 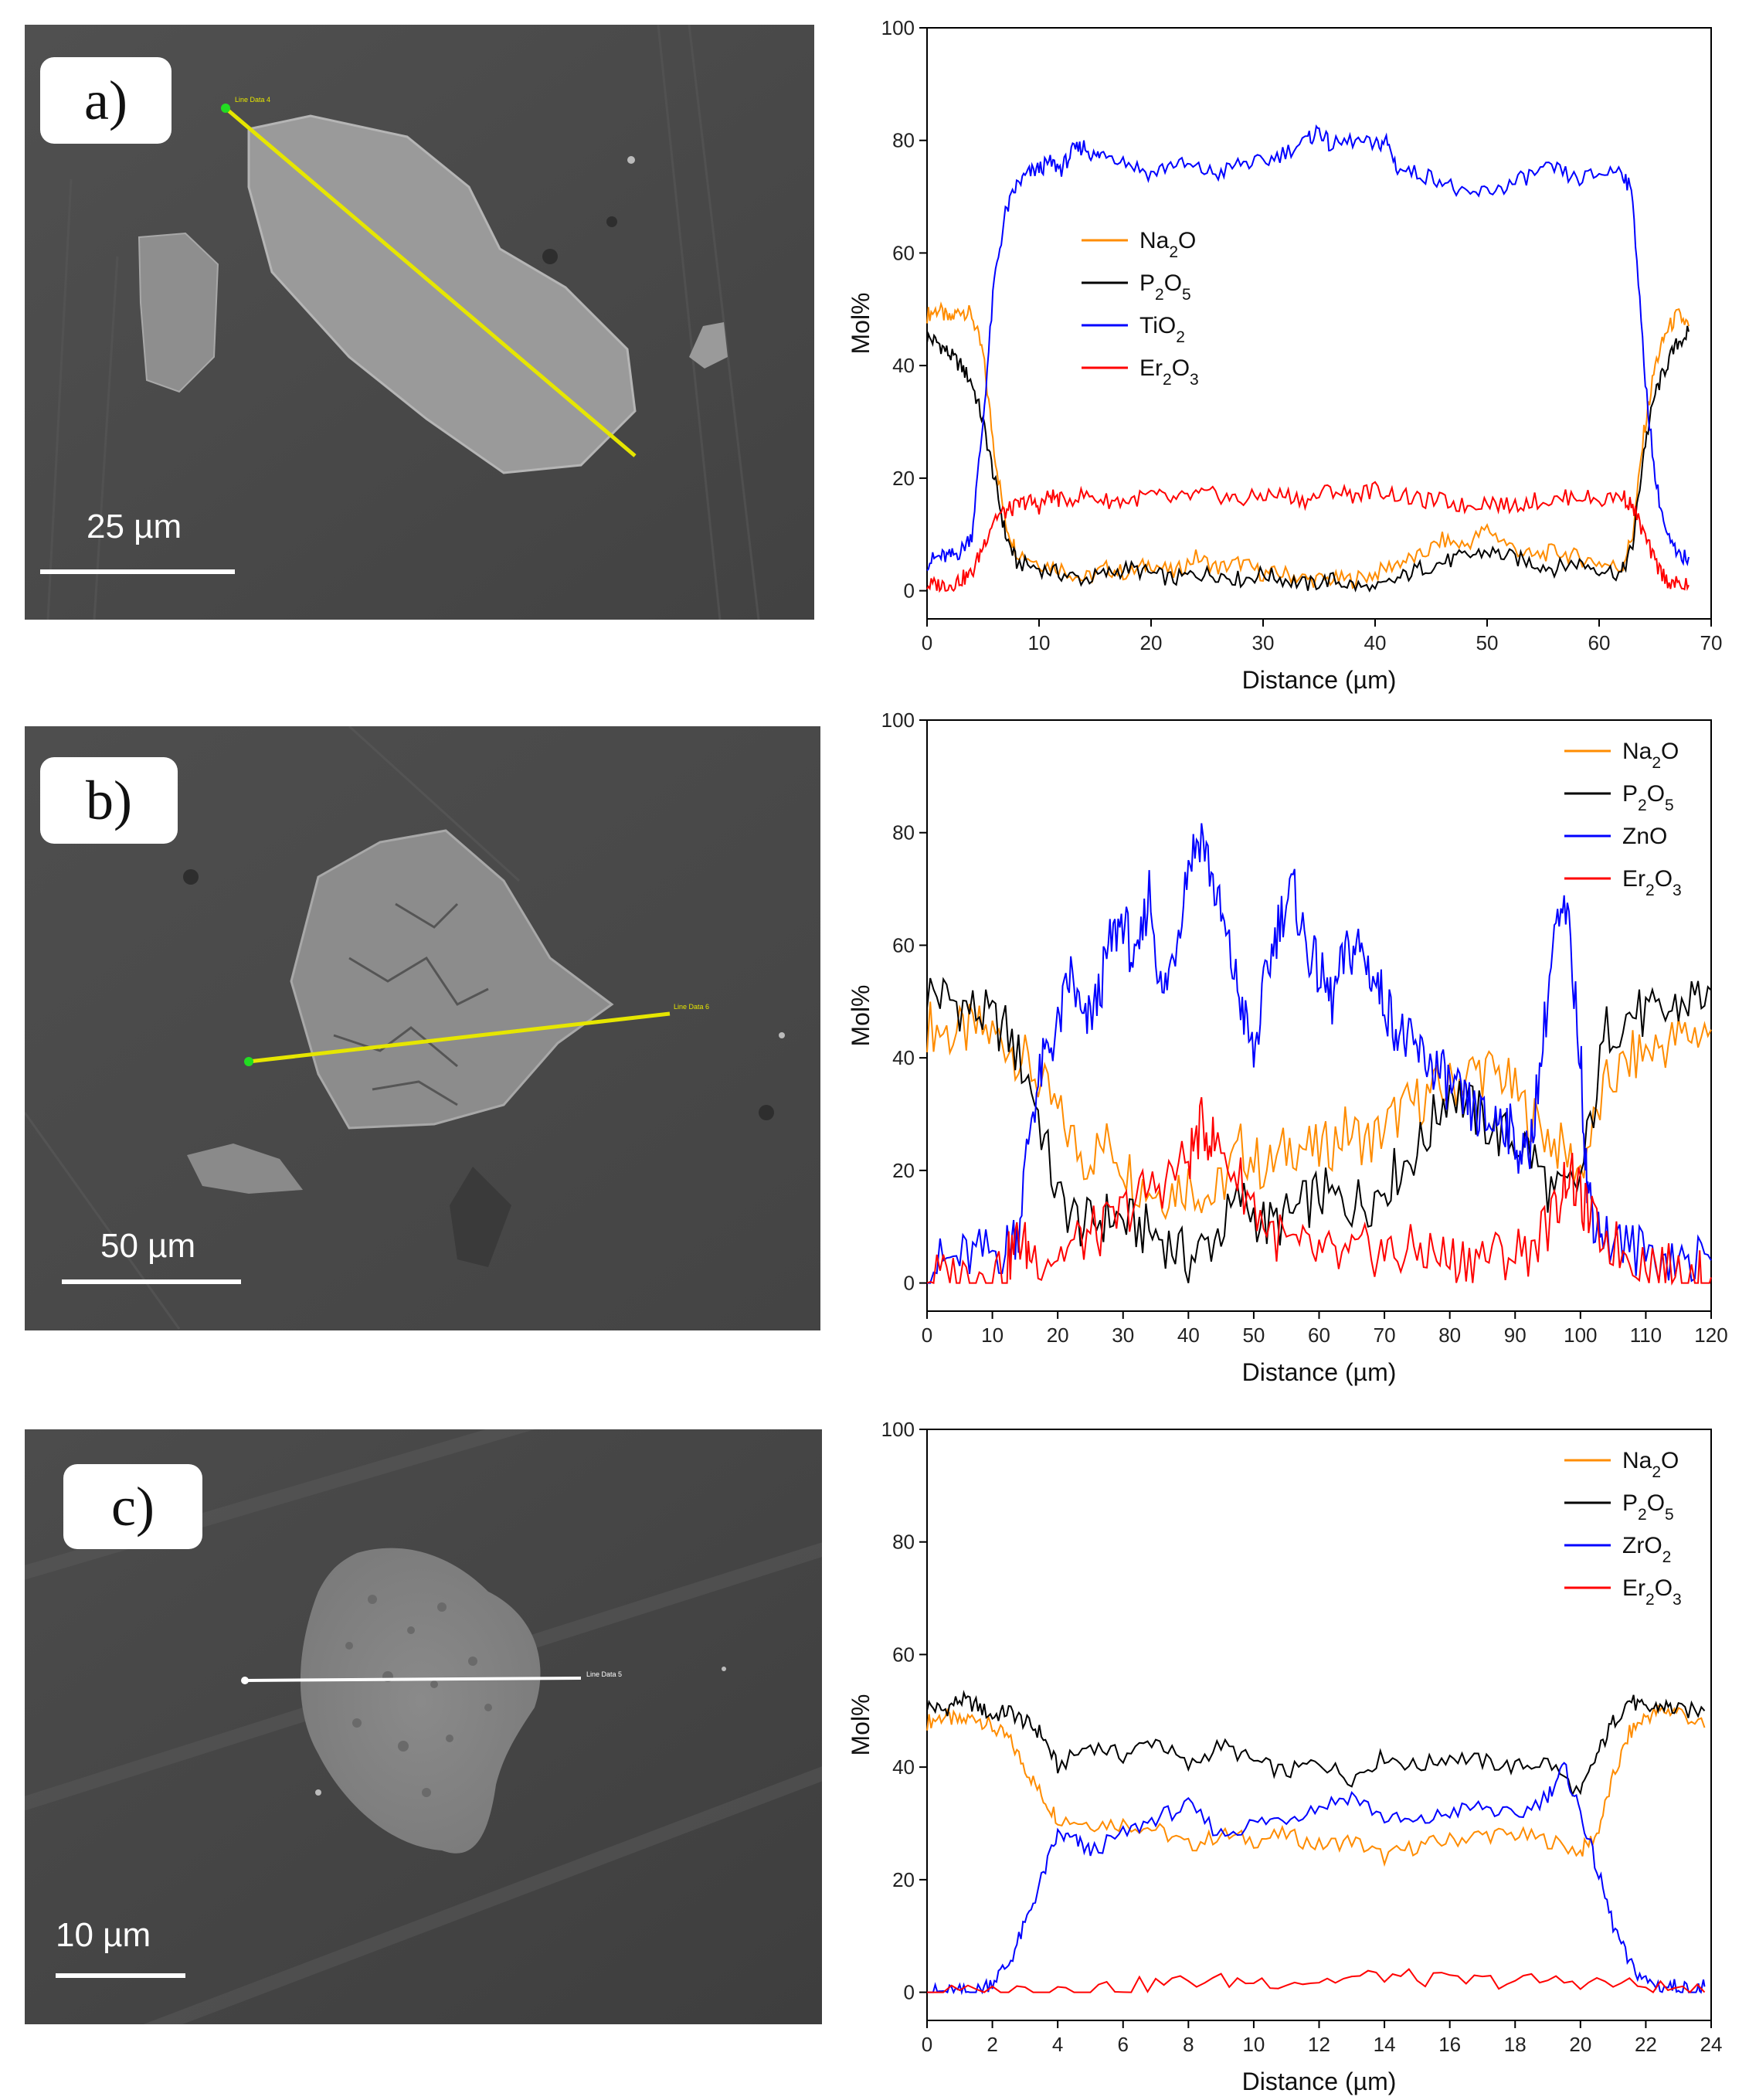 I want to click on sem-image-c: Line Data 5 c) 10 µm, so click(x=423, y=1726).